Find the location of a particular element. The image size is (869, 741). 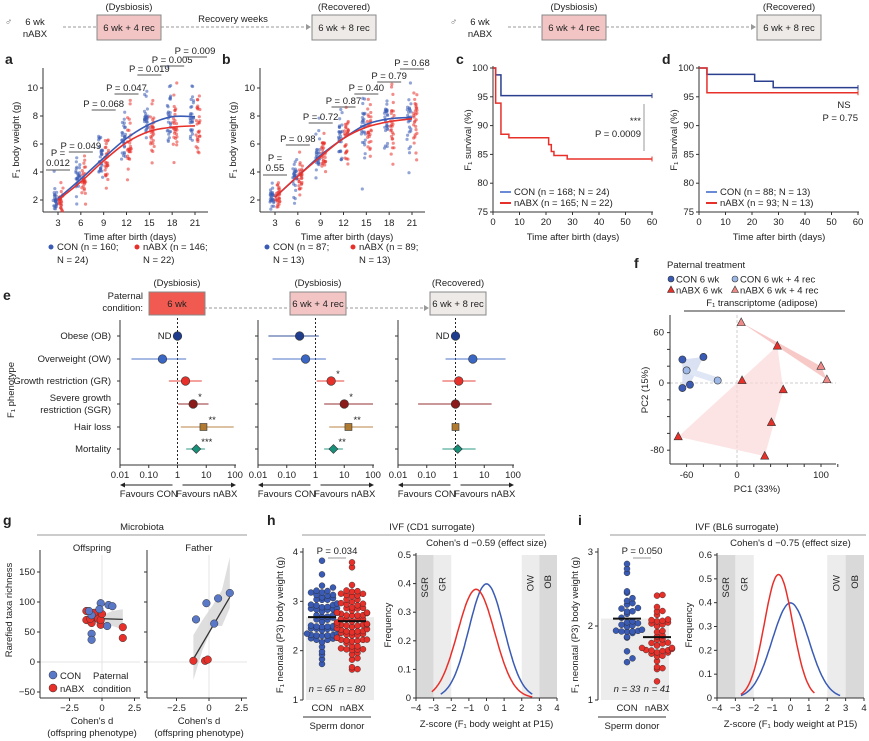

male-symbol-icon: ♂ is located at coordinates (8, 22).